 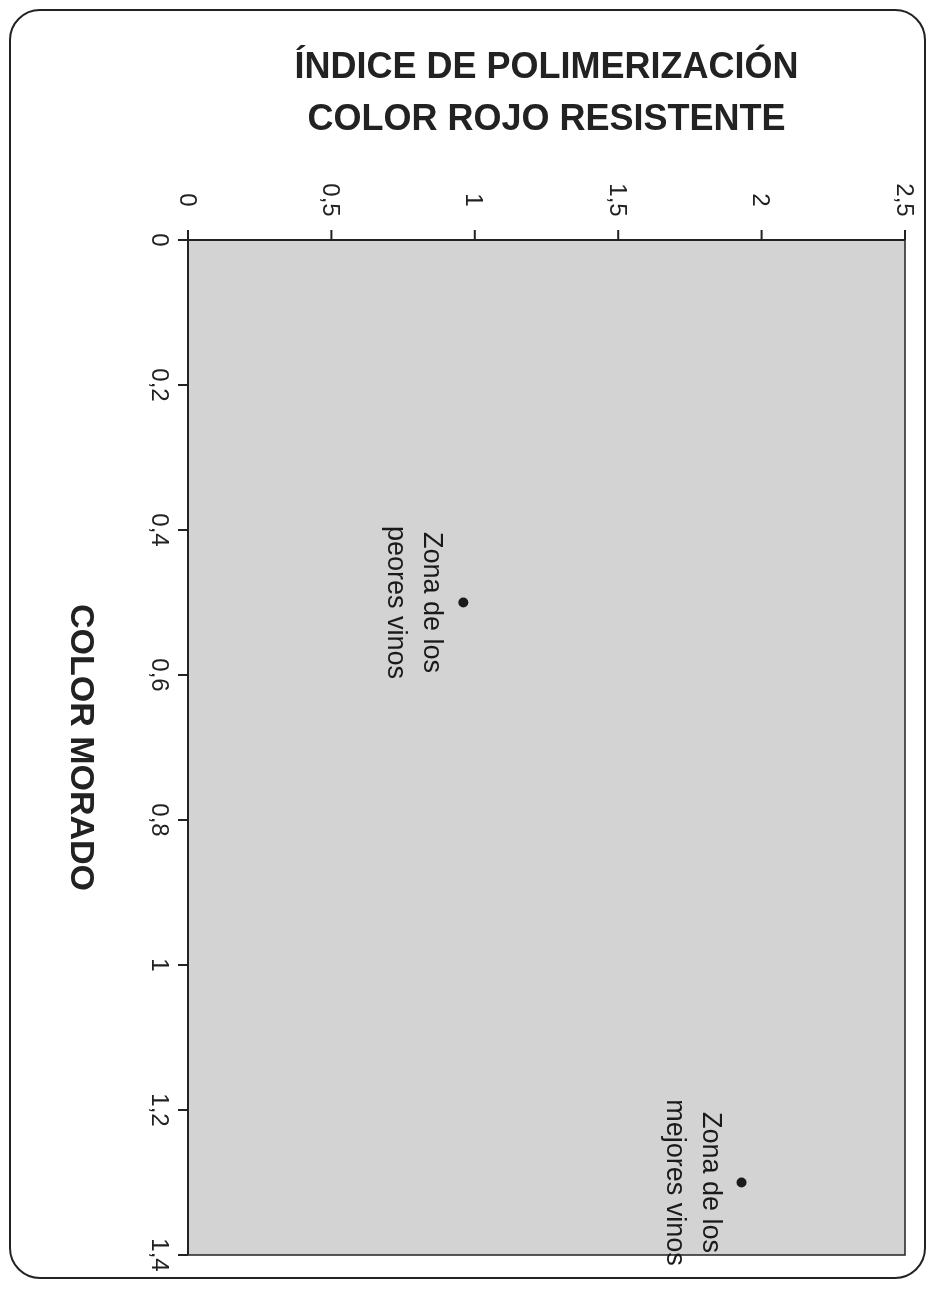 I want to click on y-tick-label: 1,2, so click(x=160, y=1110).